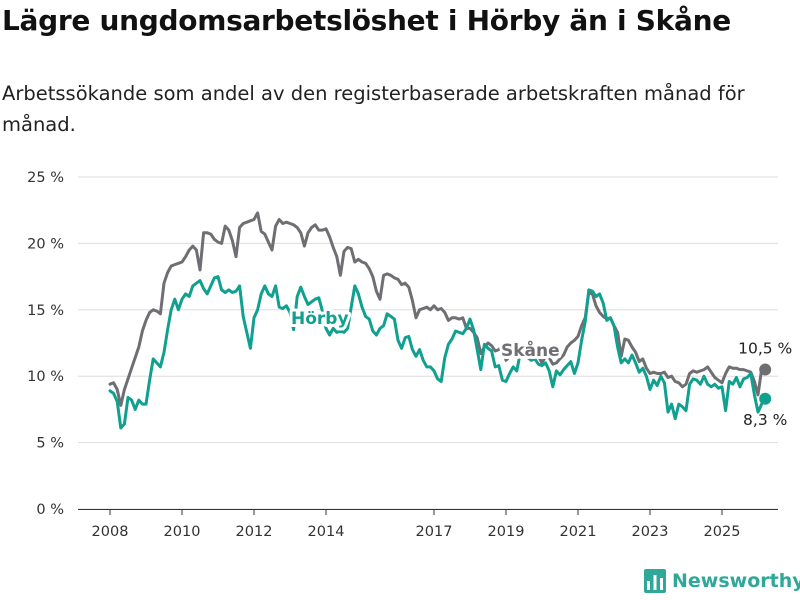 The image size is (800, 600). I want to click on brand-logo: Newsworthy, so click(722, 581).